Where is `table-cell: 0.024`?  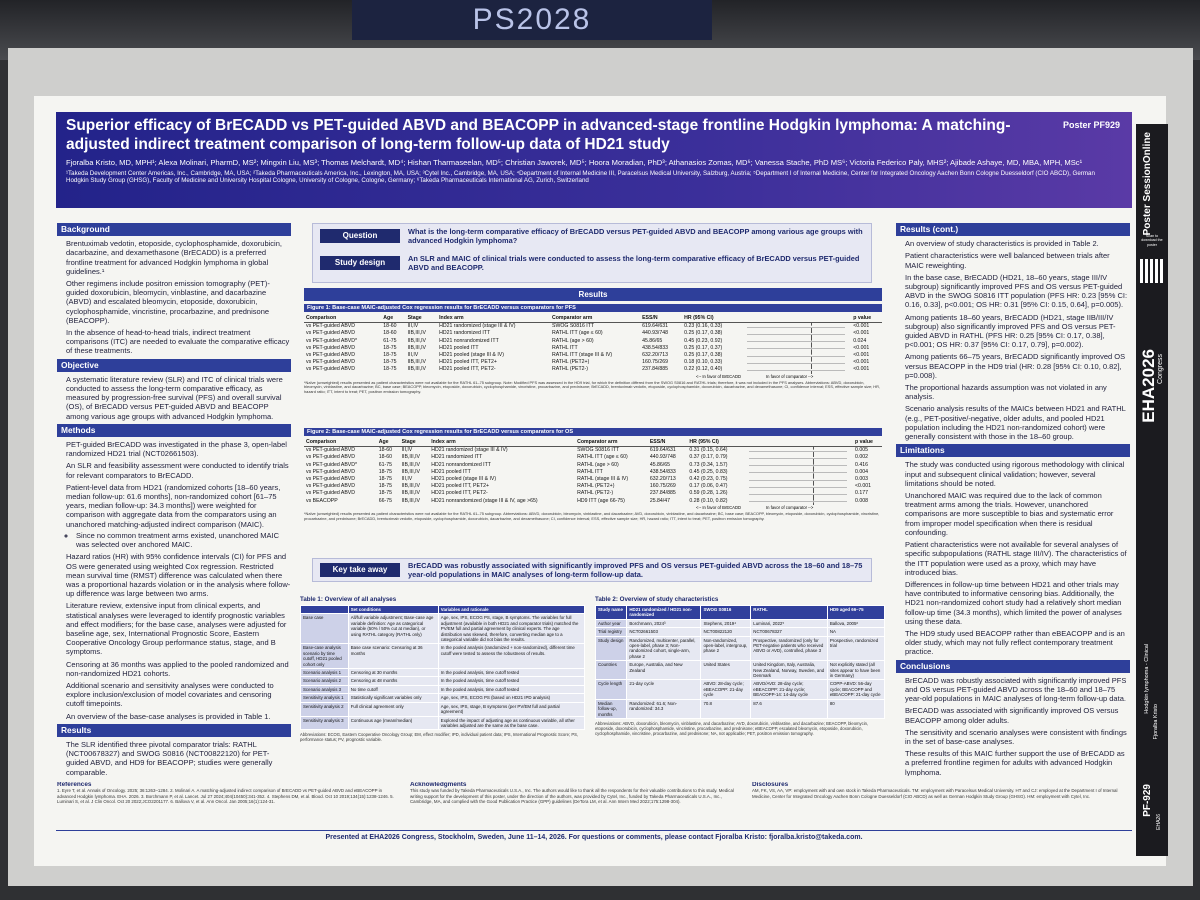
table-cell: 0.024 is located at coordinates (860, 340).